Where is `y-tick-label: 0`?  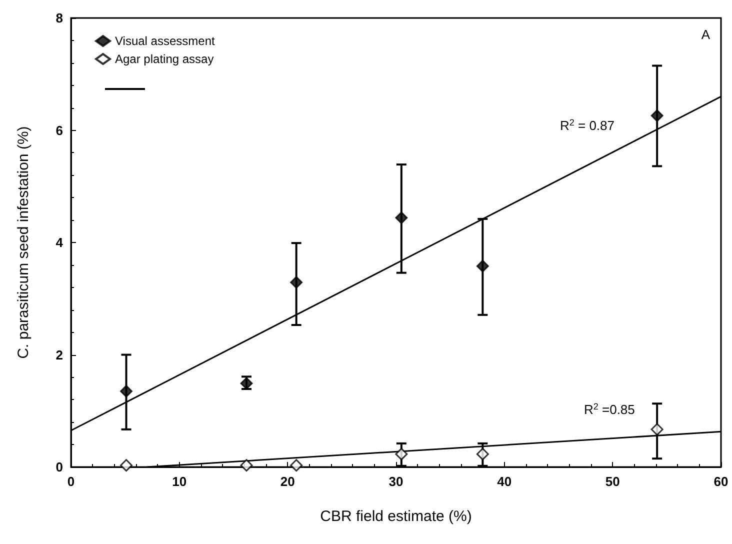 y-tick-label: 0 is located at coordinates (59, 467).